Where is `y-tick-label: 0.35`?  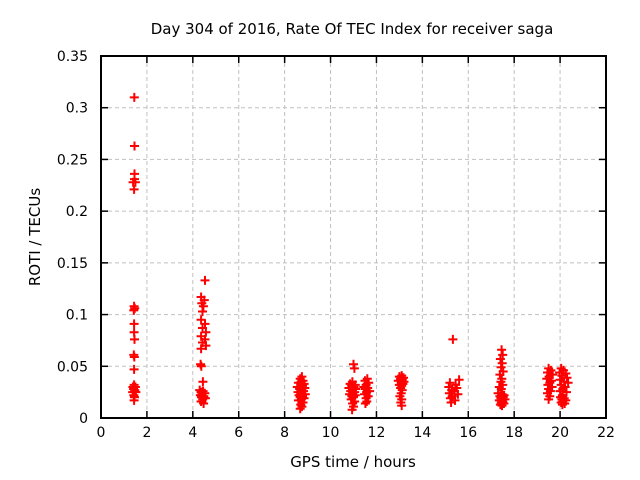
y-tick-label: 0.35 is located at coordinates (72, 57).